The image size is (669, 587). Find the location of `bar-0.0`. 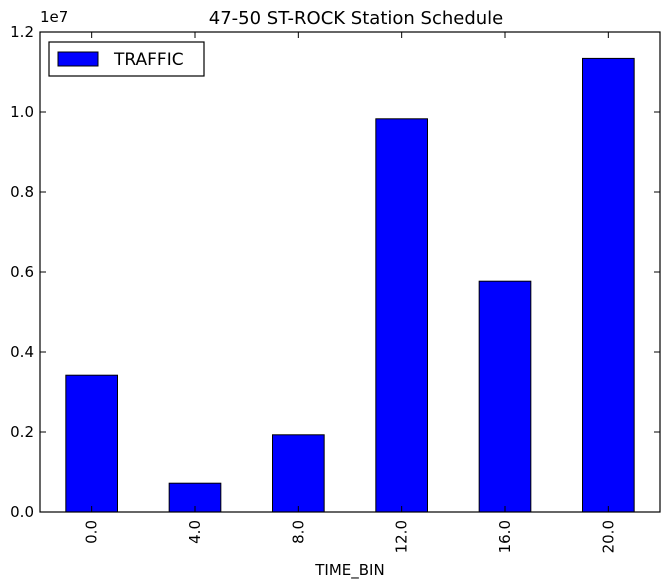

bar-0.0 is located at coordinates (92, 443).